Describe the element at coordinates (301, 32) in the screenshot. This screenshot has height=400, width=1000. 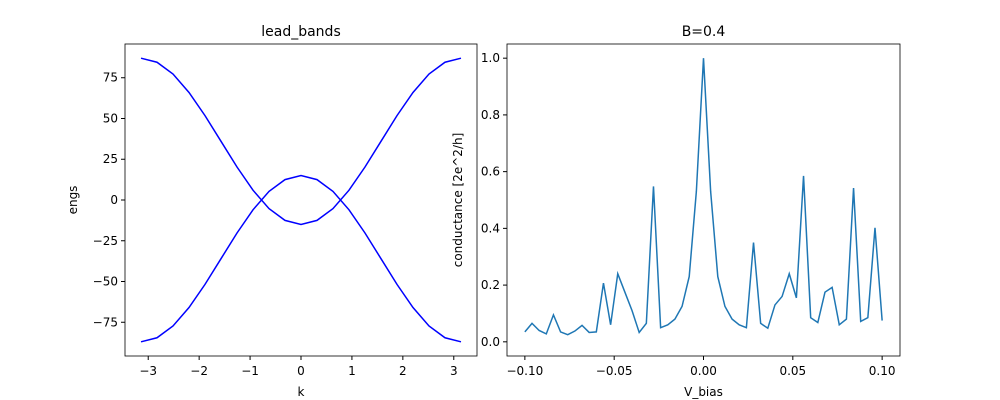
I see `chart-title: lead_bands` at that location.